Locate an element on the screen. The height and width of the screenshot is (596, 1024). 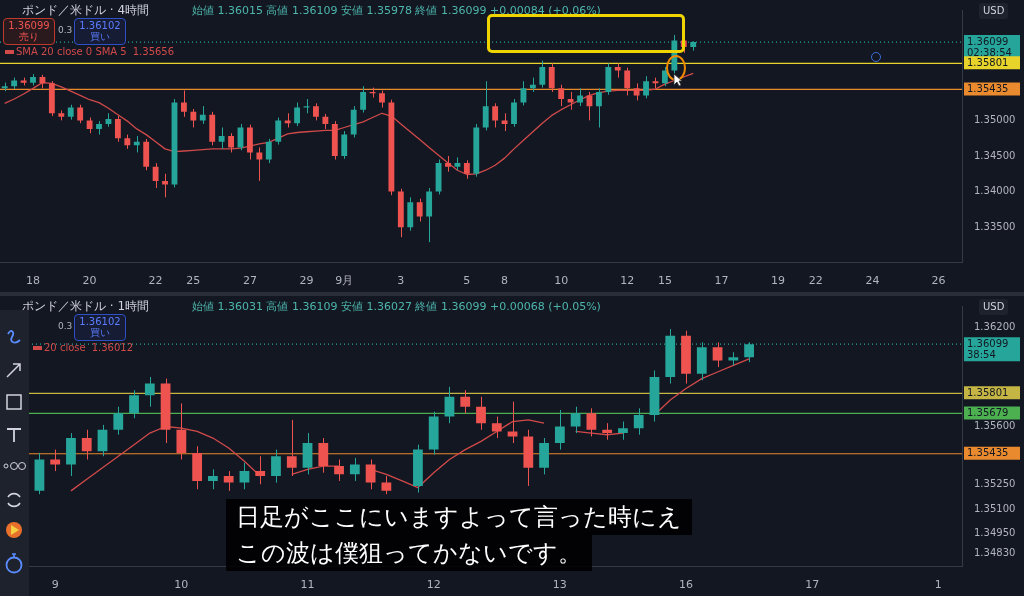
annotation: 1.35656 is located at coordinates (153, 52).